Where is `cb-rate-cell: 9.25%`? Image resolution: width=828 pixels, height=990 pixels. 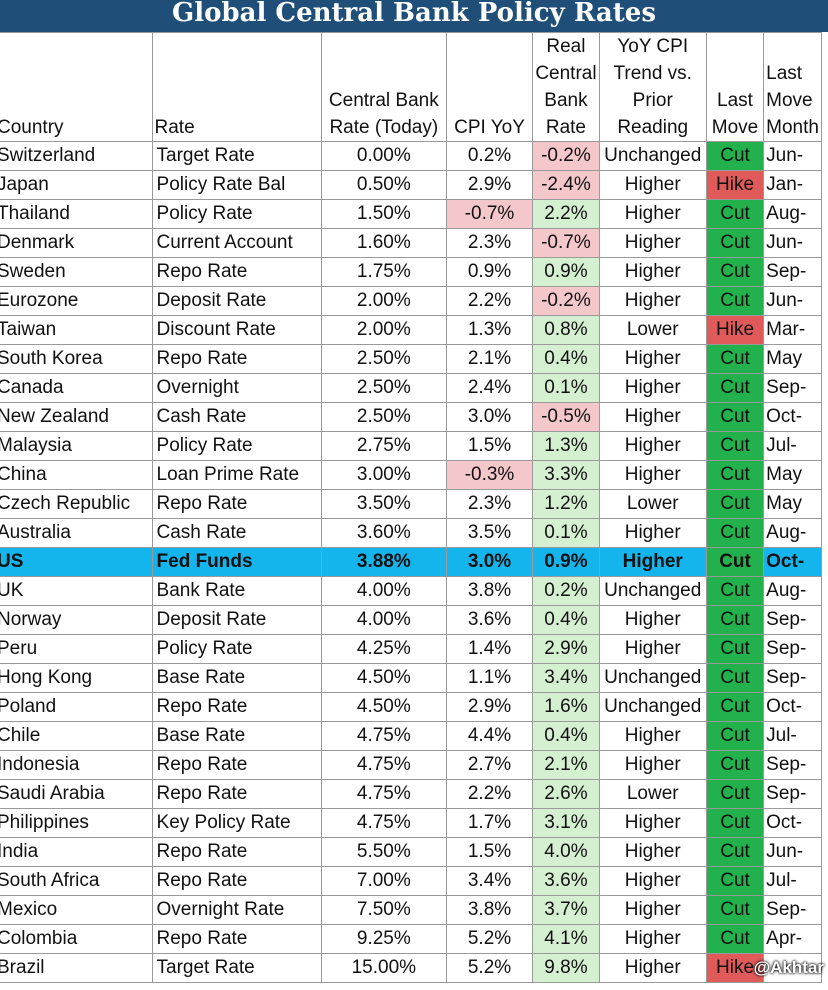
cb-rate-cell: 9.25% is located at coordinates (383, 939).